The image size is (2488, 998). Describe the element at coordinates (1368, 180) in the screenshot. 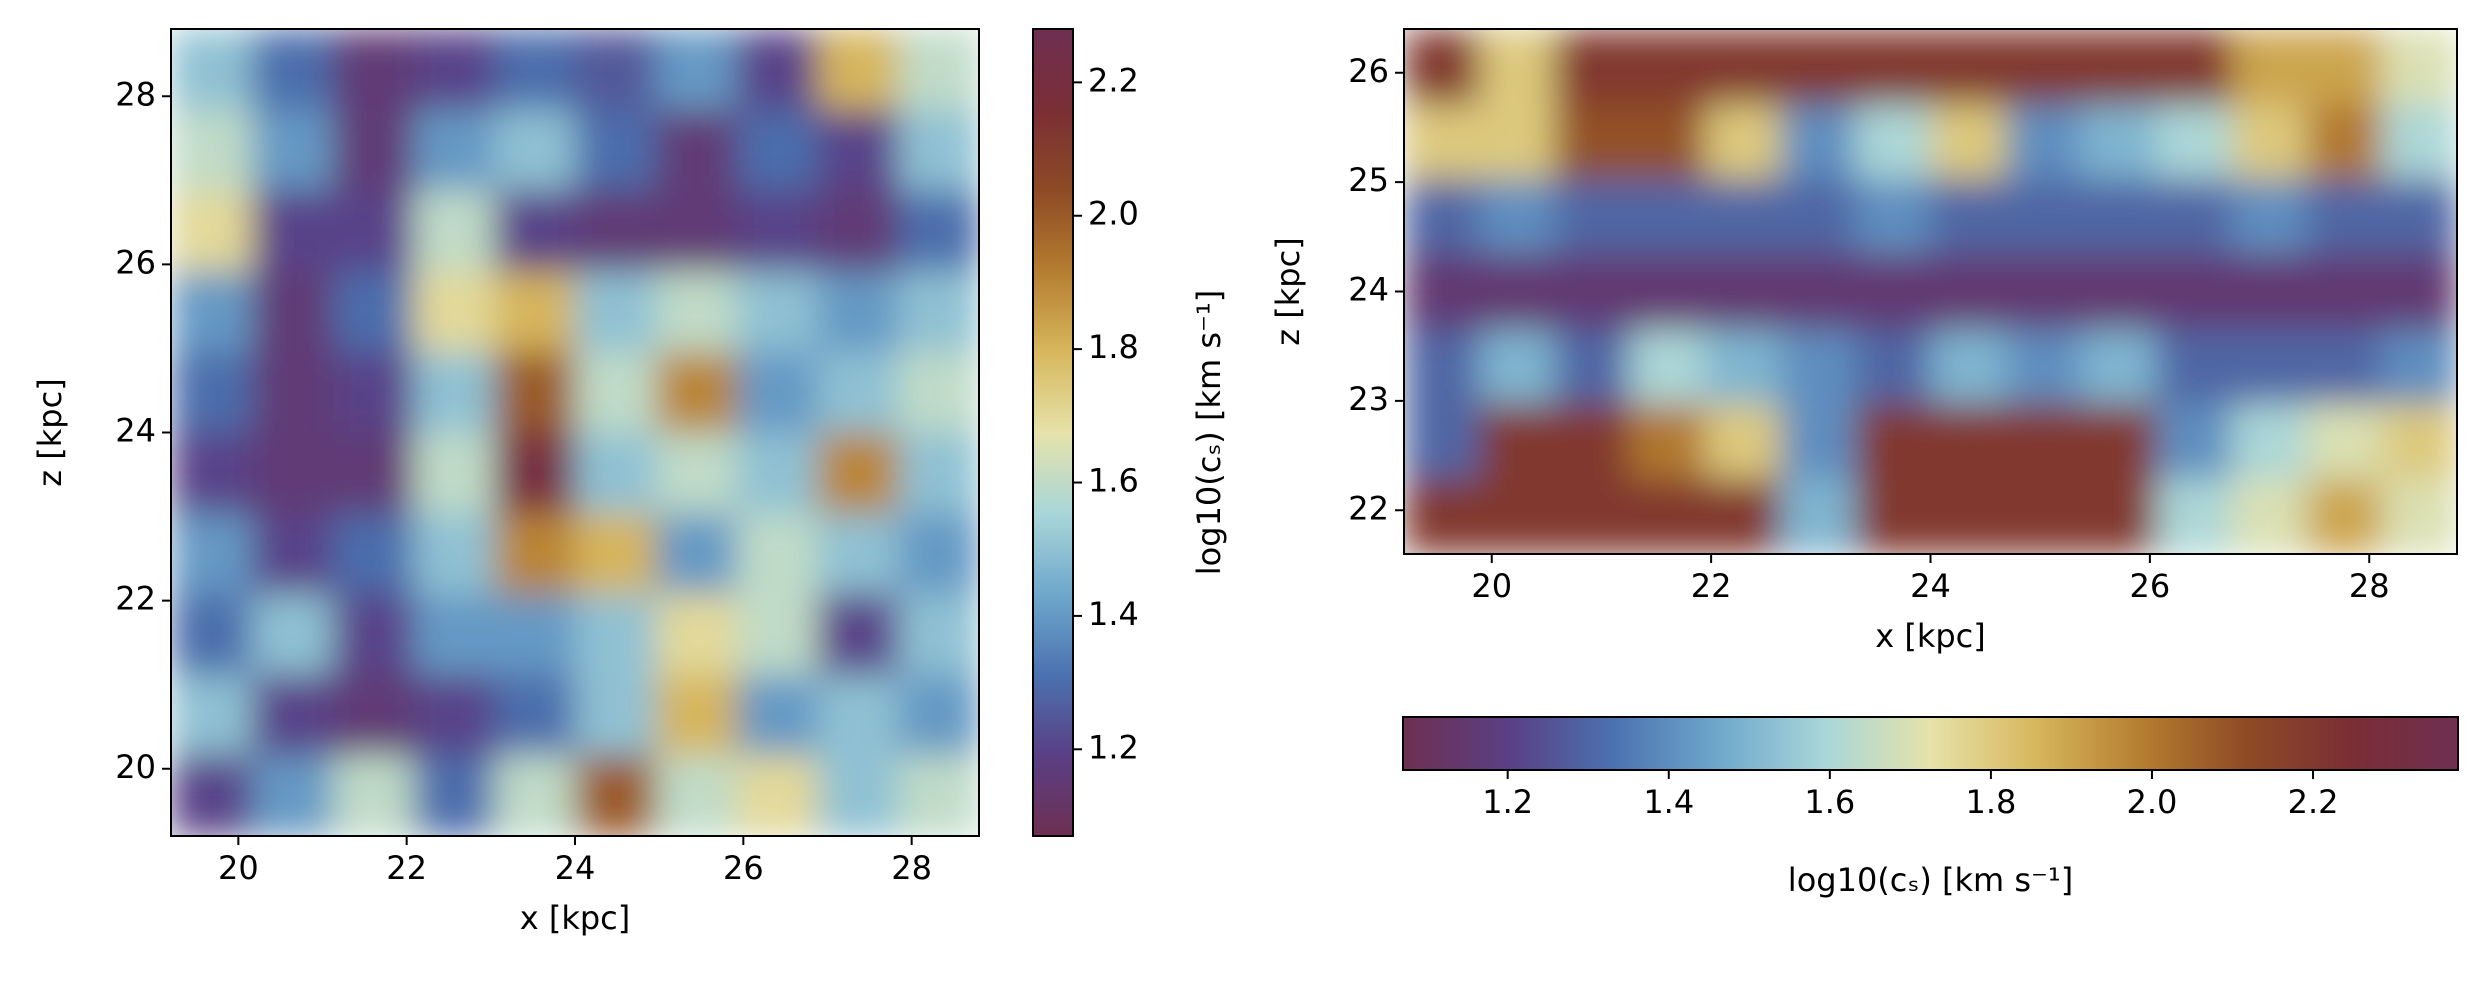

I see `y-tick-label: 25` at that location.